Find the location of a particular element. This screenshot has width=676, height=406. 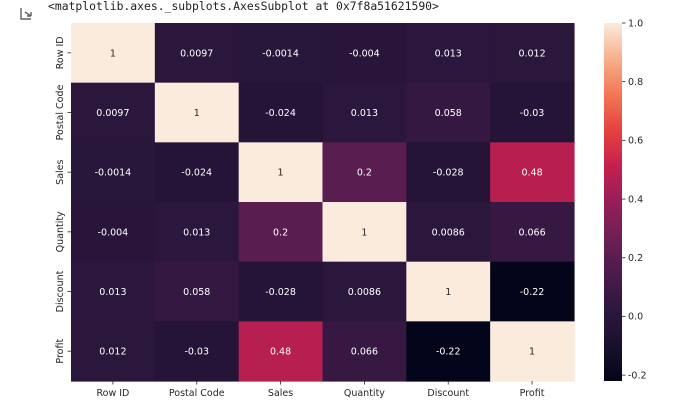

colorbar-tick-label: -0.2 is located at coordinates (637, 375).